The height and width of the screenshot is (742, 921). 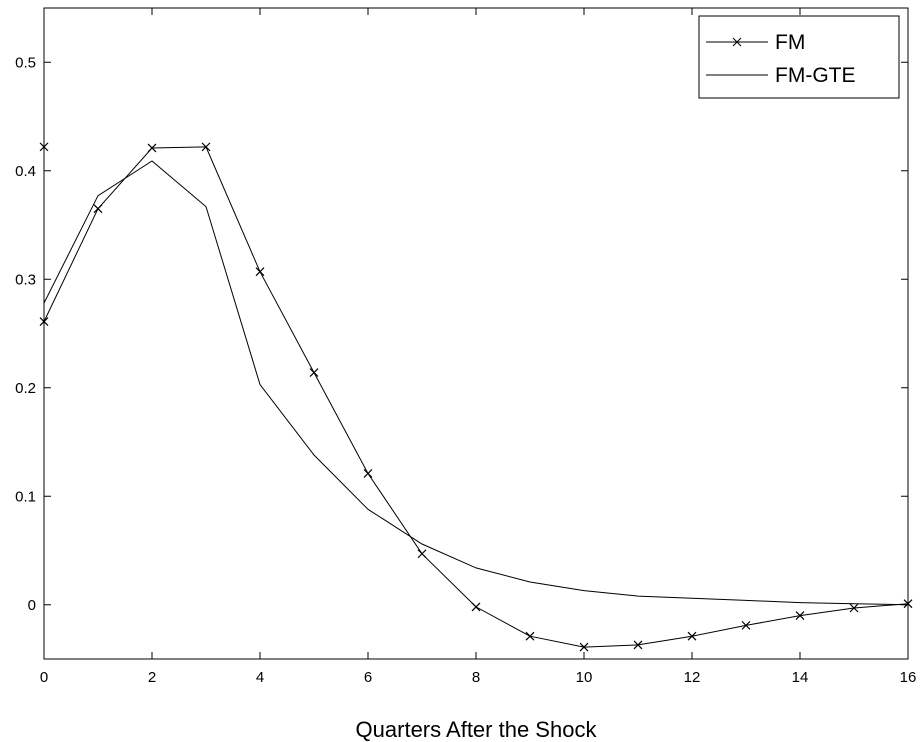 I want to click on x-tick-label: 0, so click(x=44, y=677).